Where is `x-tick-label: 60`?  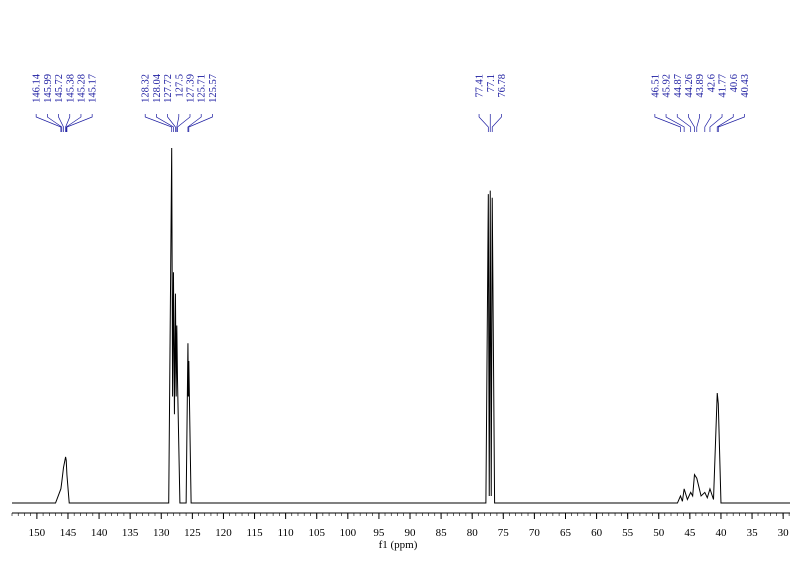 x-tick-label: 60 is located at coordinates (597, 533).